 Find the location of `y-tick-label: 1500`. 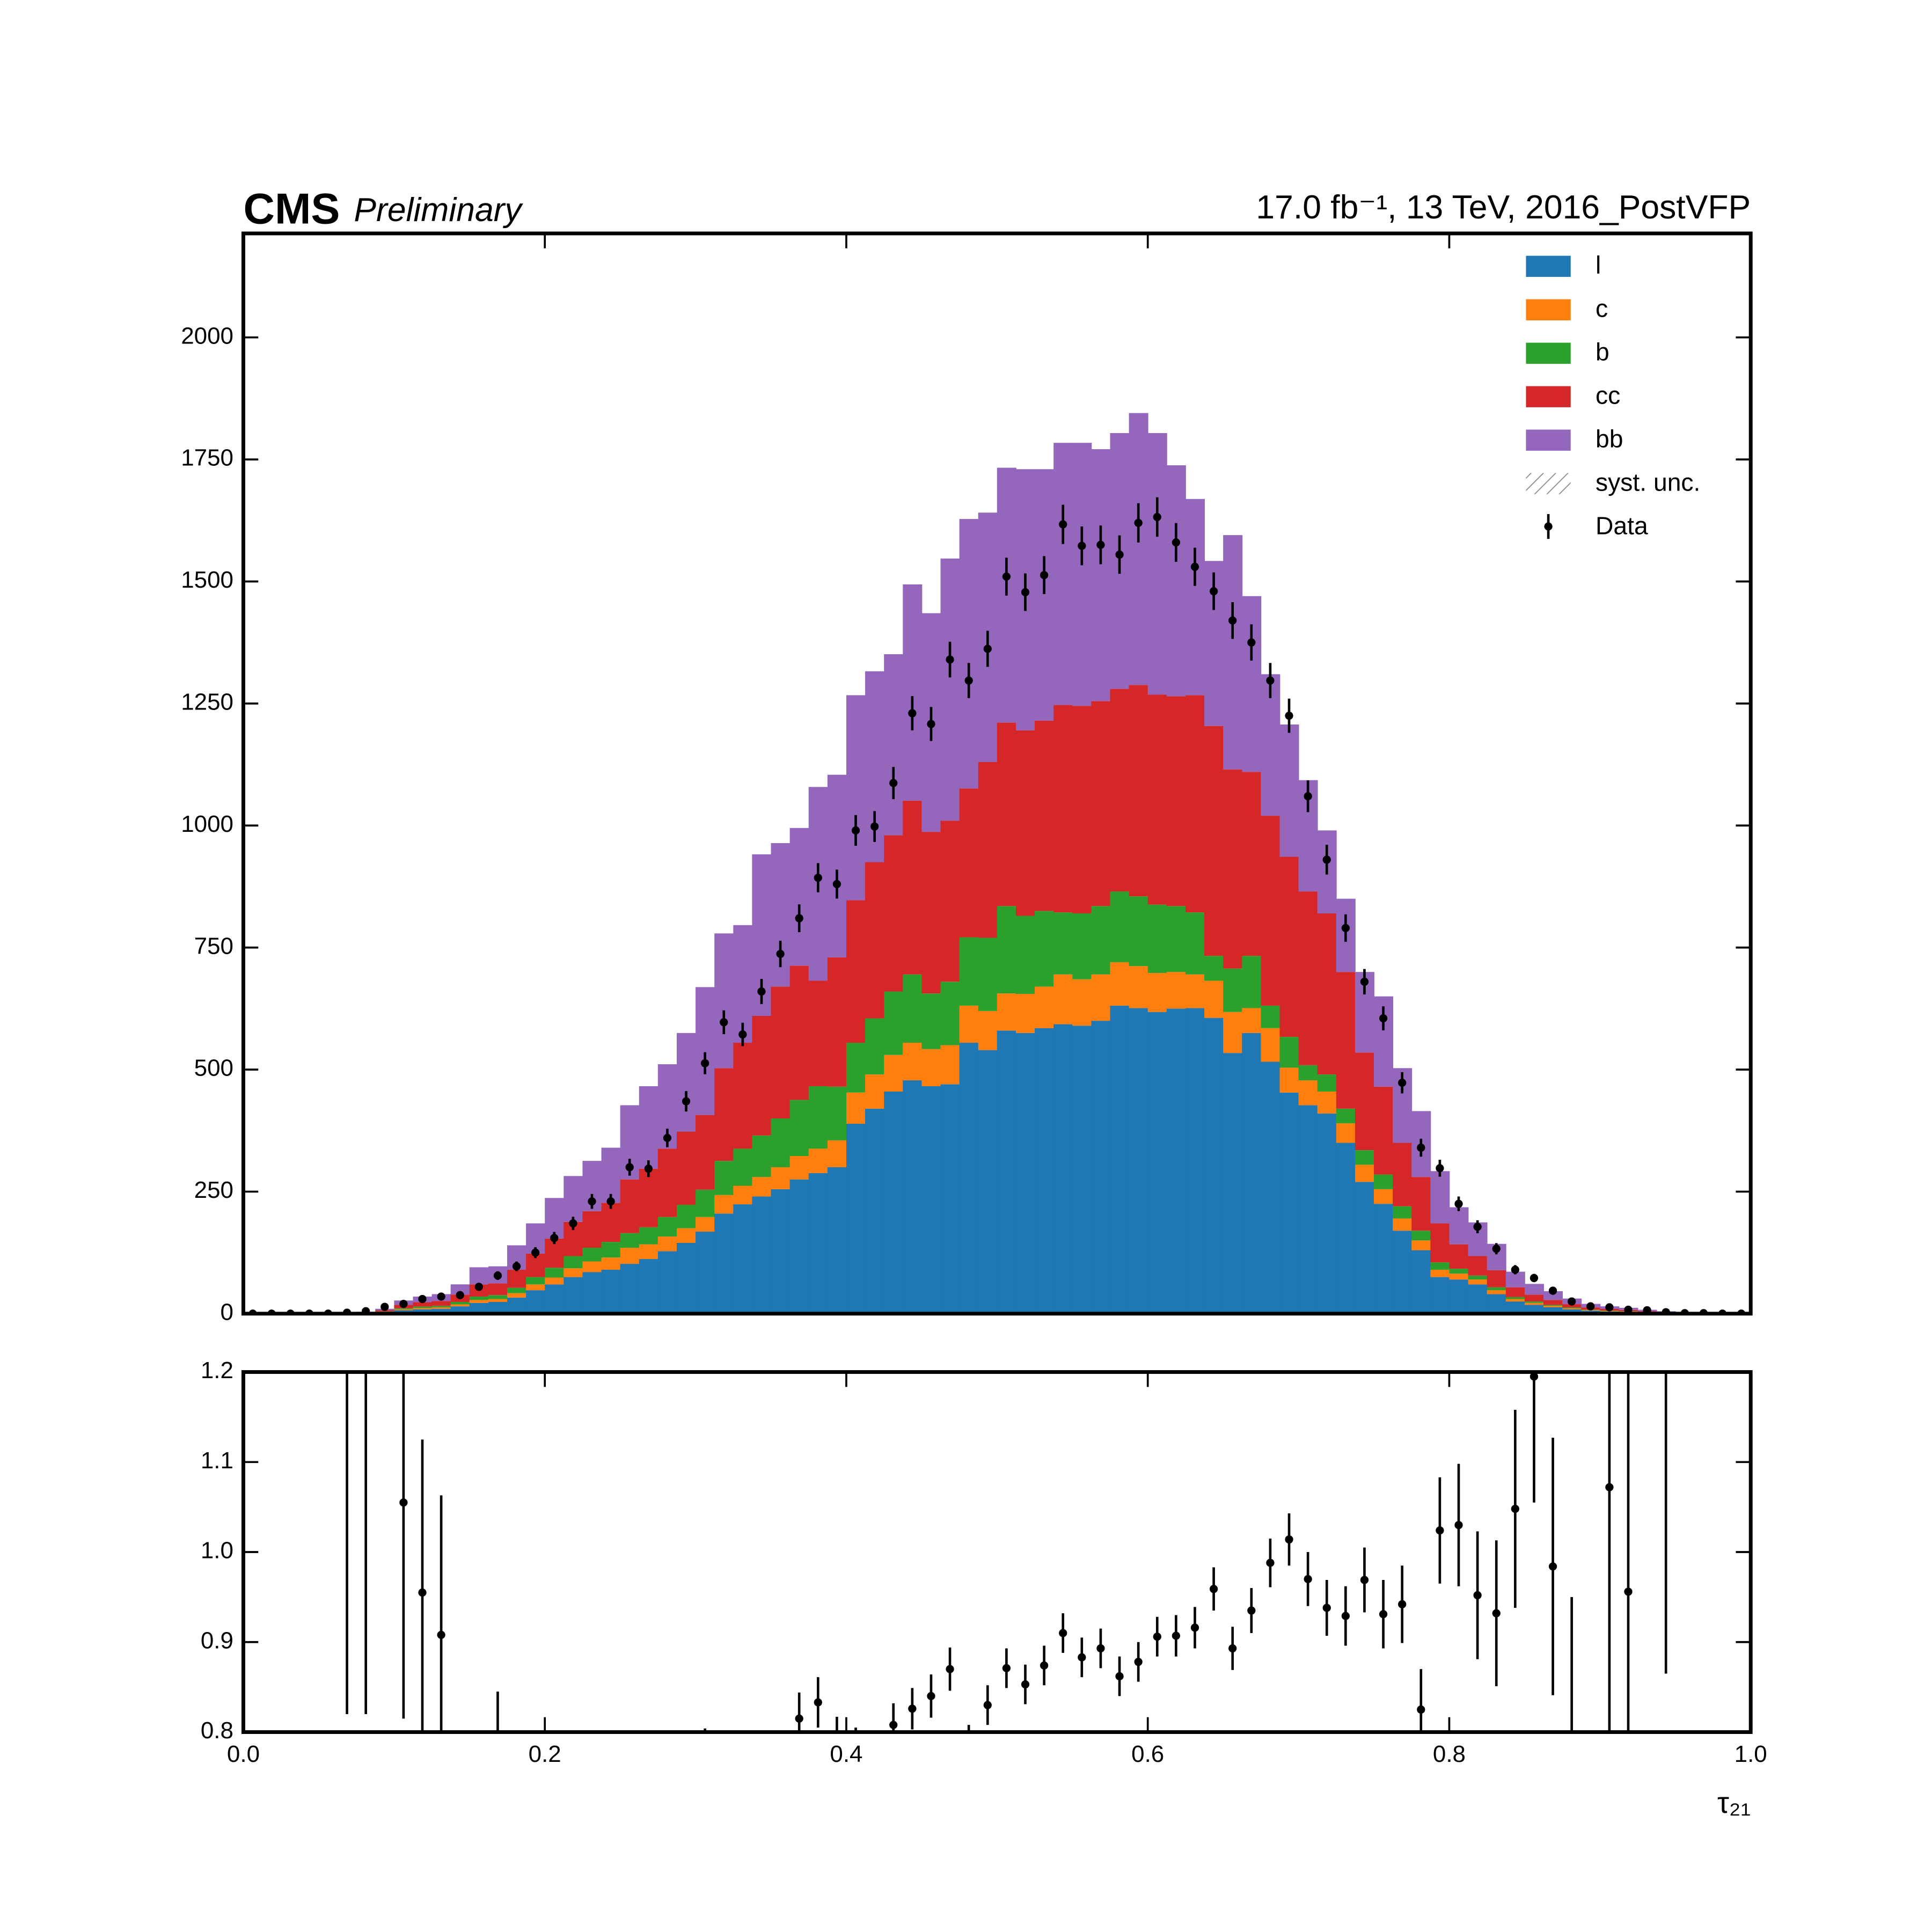

y-tick-label: 1500 is located at coordinates (207, 580).